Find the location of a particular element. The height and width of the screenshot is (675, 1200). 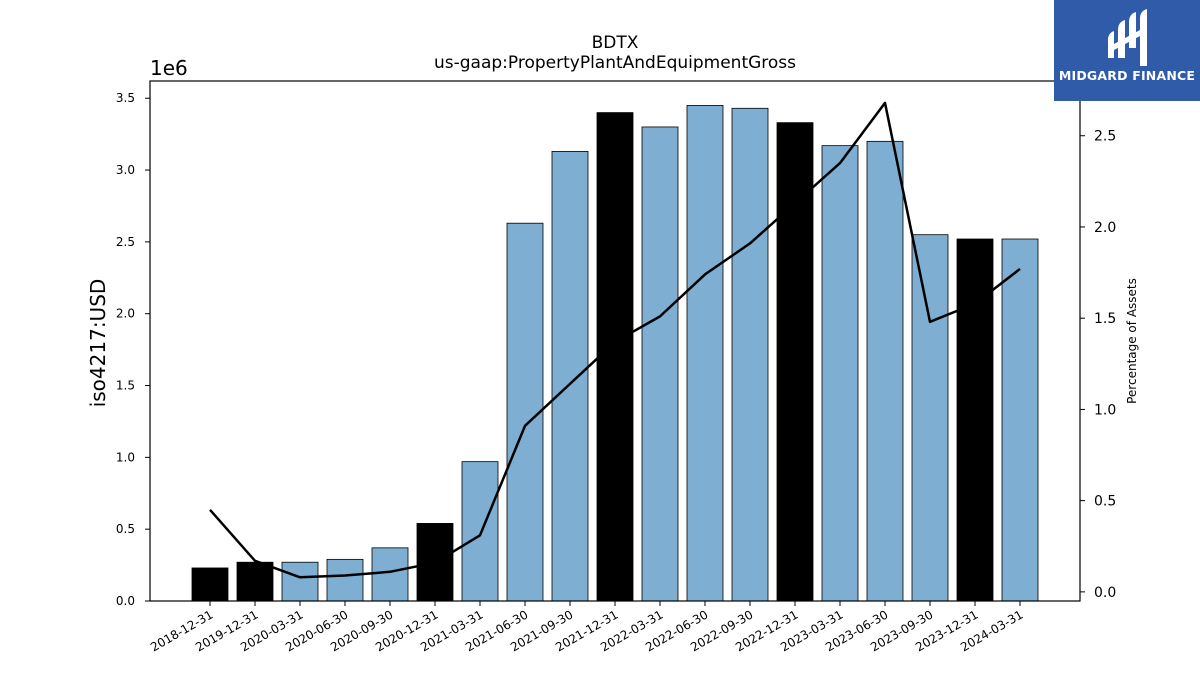

y-tick-label: 1.0 is located at coordinates (125, 457).